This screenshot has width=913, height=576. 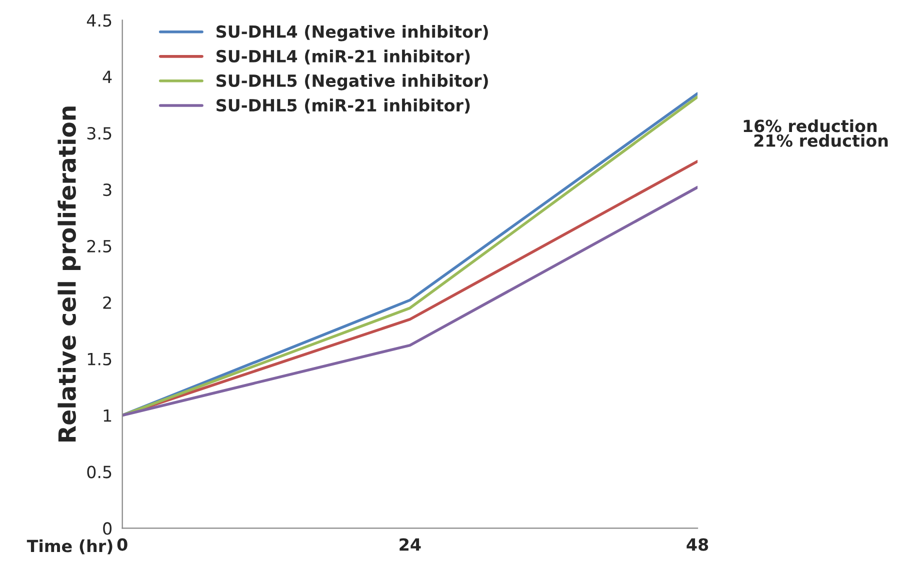 I want to click on y-tick-label: 0.5, so click(x=99, y=472).